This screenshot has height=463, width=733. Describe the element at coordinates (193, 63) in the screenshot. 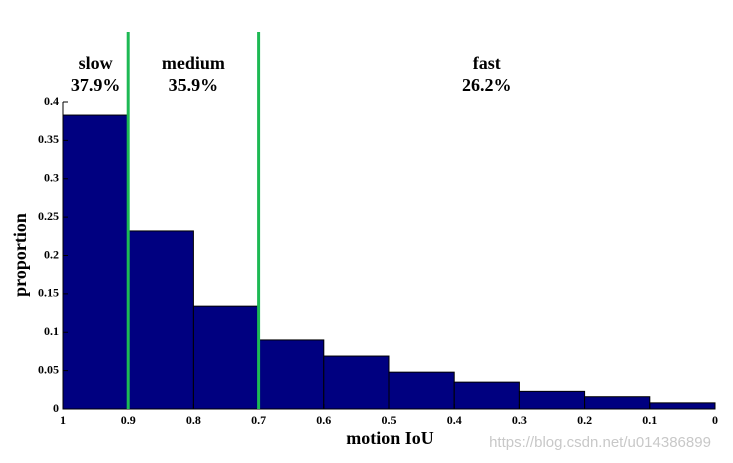

I see `region-name: medium` at that location.